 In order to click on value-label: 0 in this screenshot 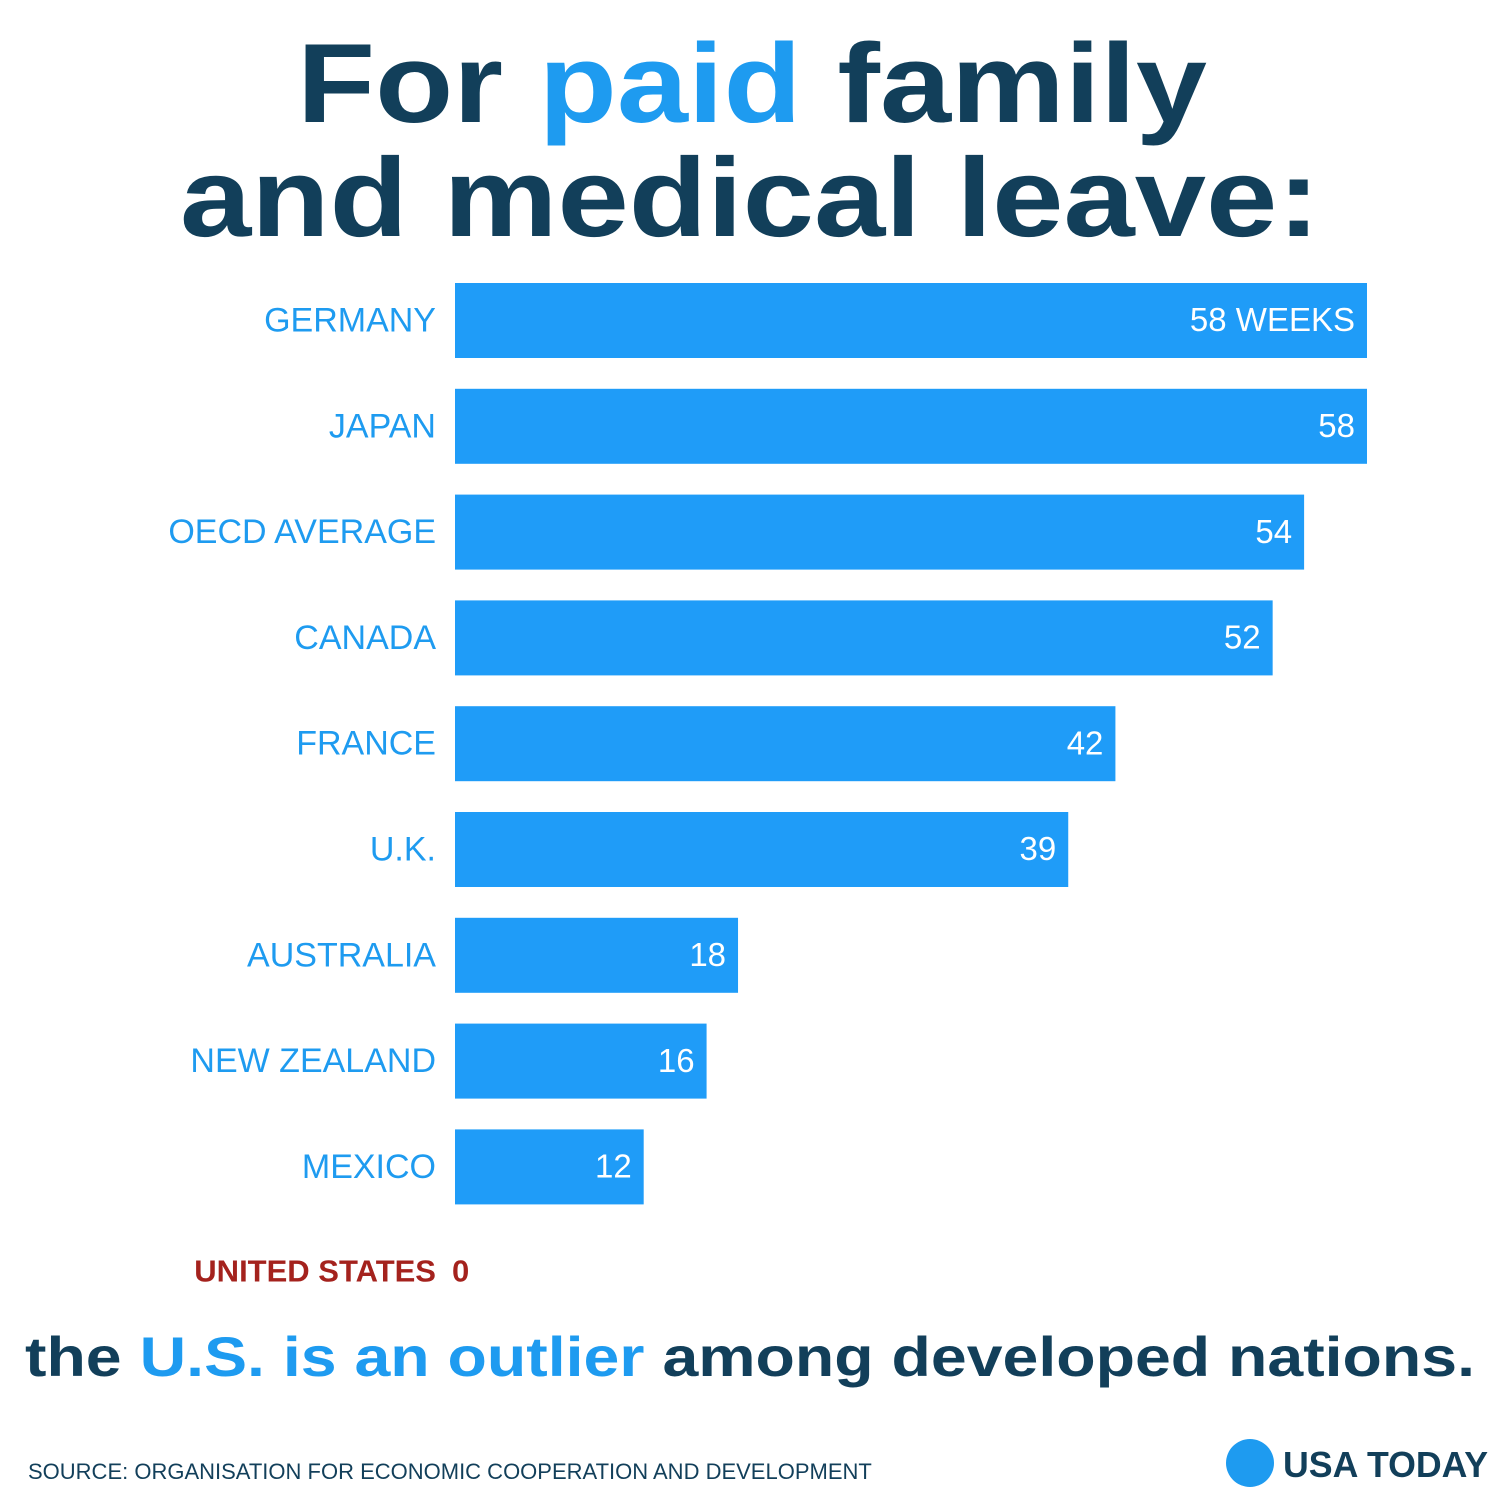, I will do `click(460, 1271)`.